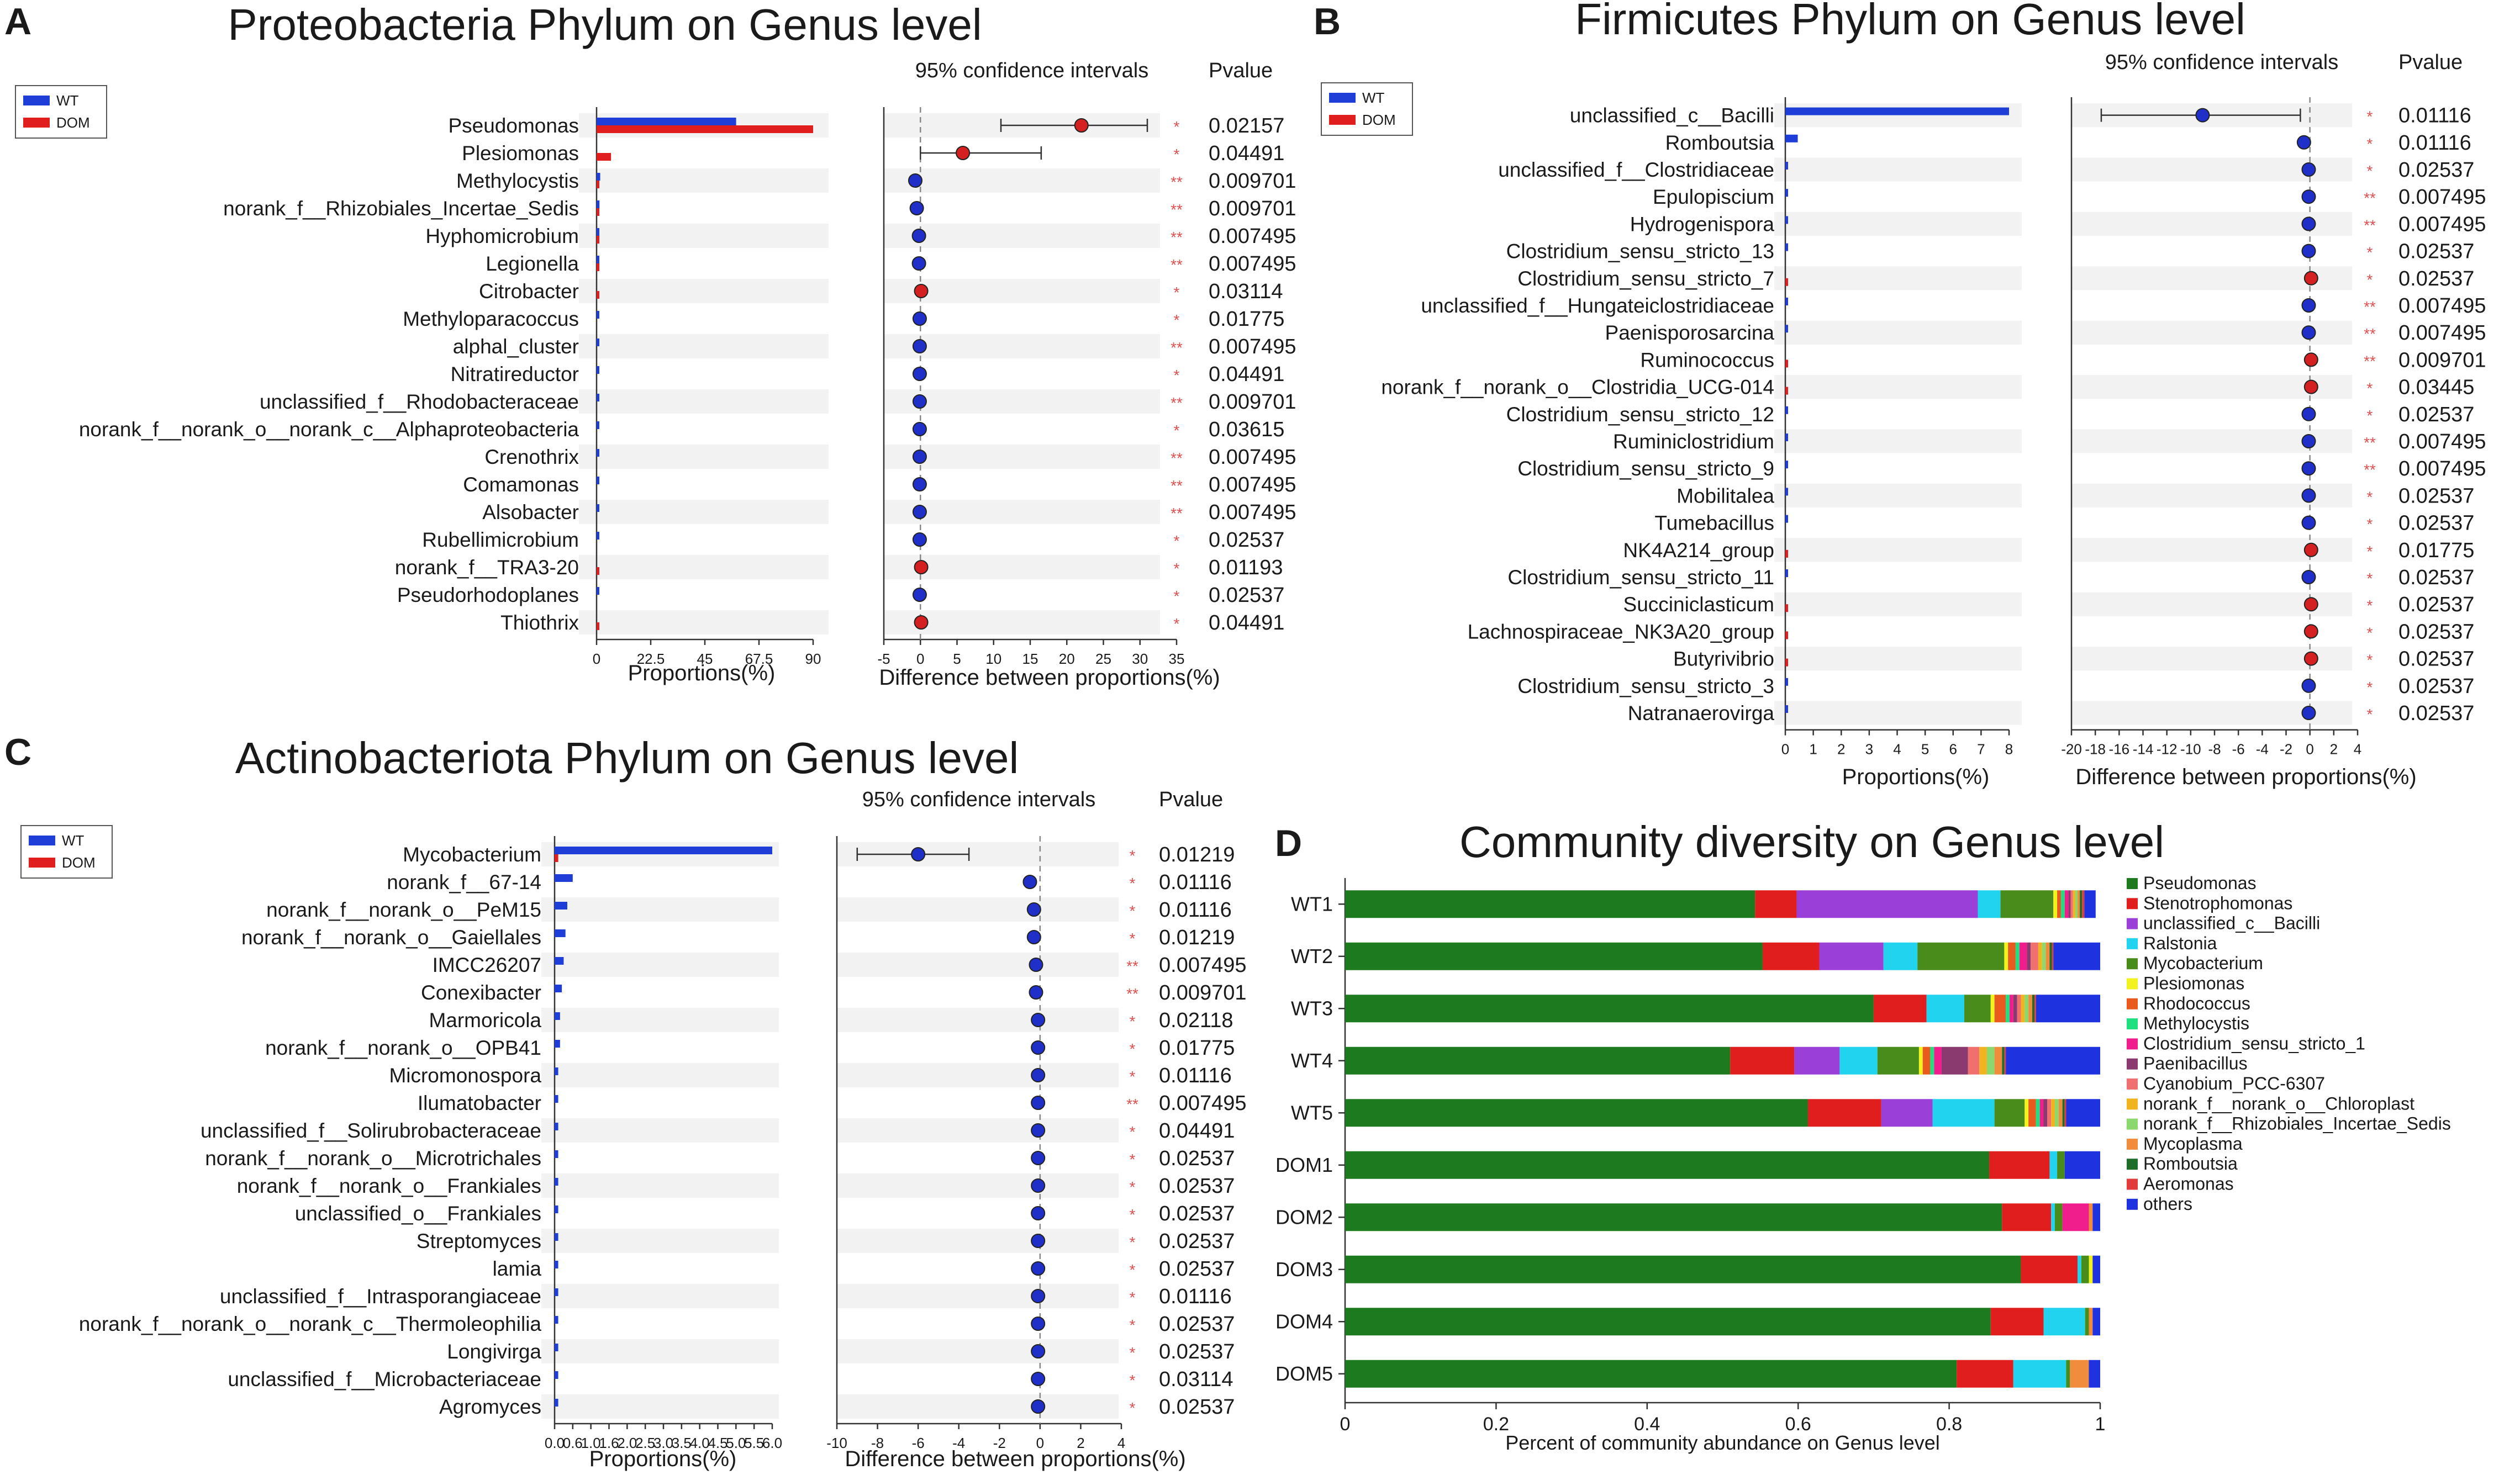 This screenshot has height=1475, width=2520. What do you see at coordinates (2096, 1217) in the screenshot?
I see `stack-segment-others` at bounding box center [2096, 1217].